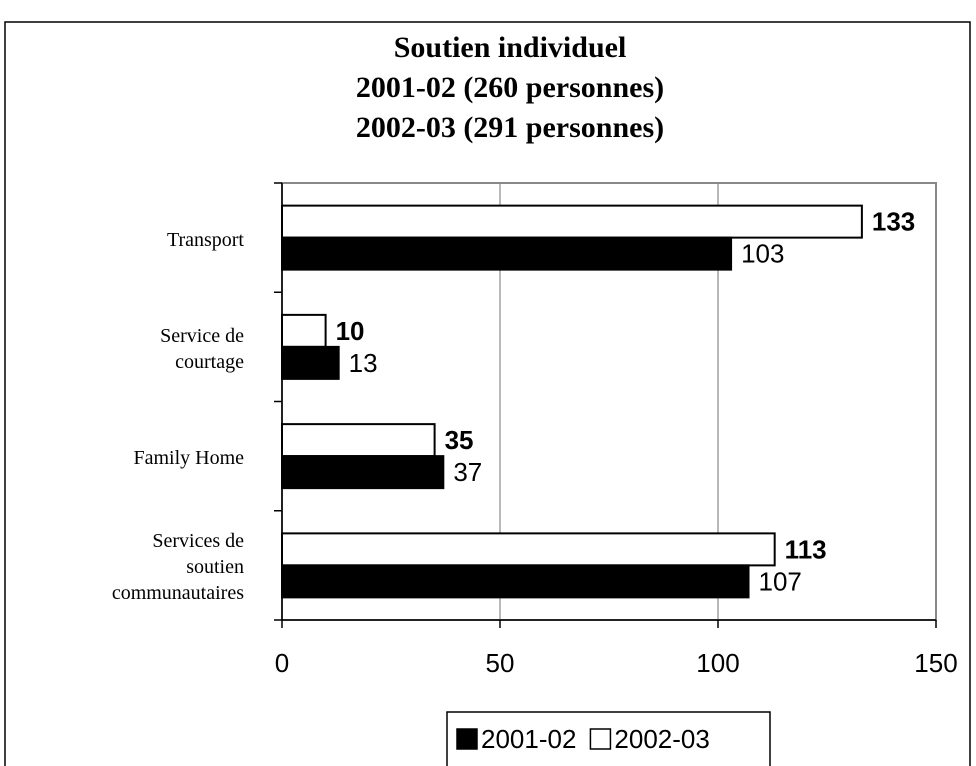  I want to click on value-label: 107, so click(780, 581).